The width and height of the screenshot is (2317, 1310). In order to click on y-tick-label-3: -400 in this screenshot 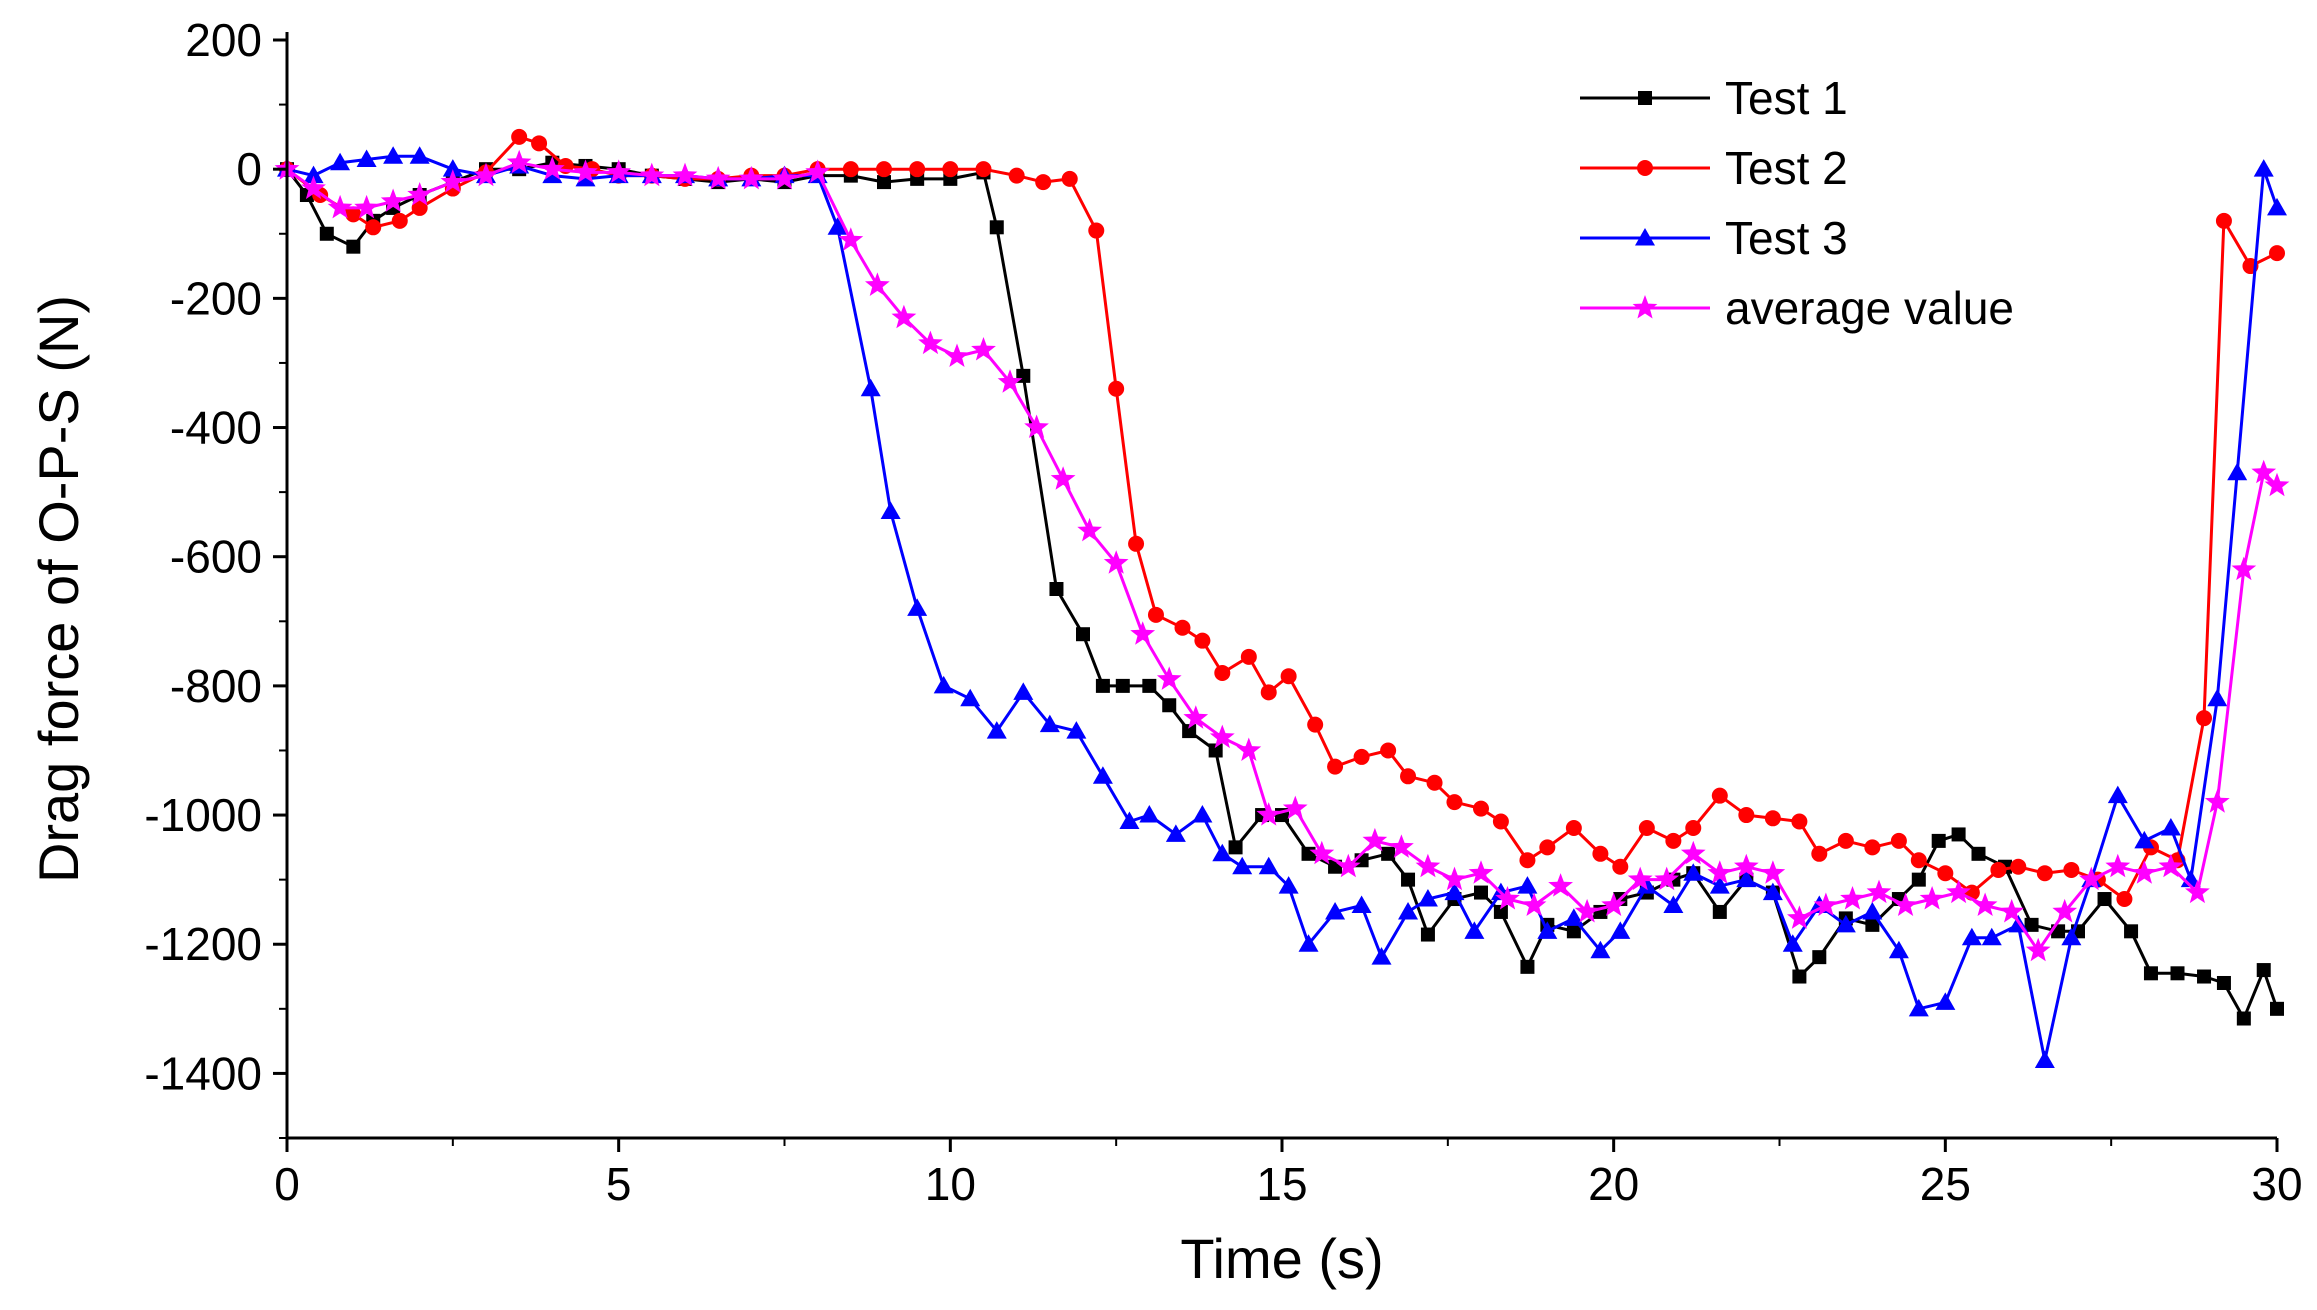, I will do `click(216, 428)`.